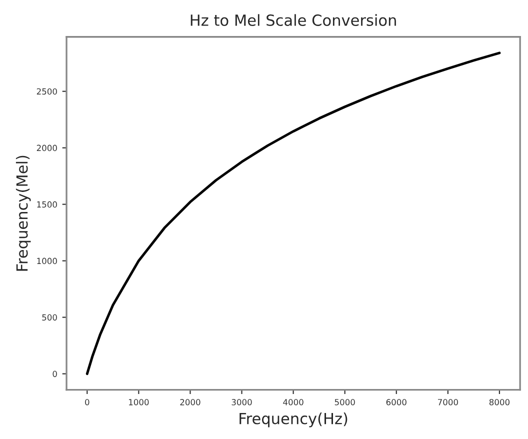 The height and width of the screenshot is (439, 528). I want to click on y-tick-label: 1500, so click(47, 204).